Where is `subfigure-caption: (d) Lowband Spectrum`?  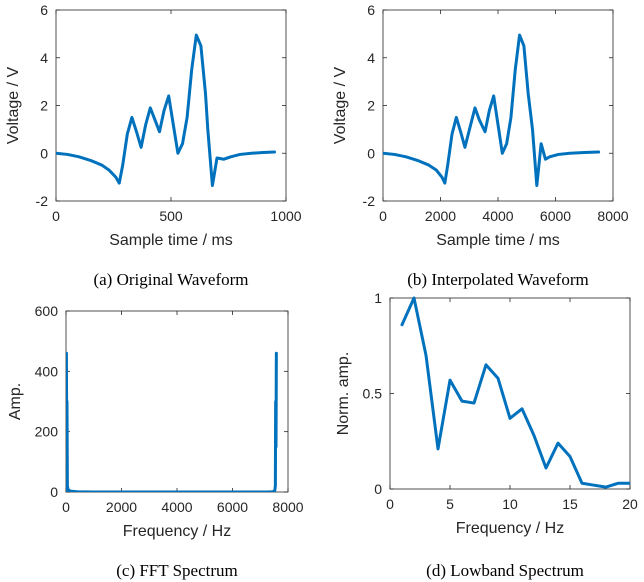
subfigure-caption: (d) Lowband Spectrum is located at coordinates (505, 570).